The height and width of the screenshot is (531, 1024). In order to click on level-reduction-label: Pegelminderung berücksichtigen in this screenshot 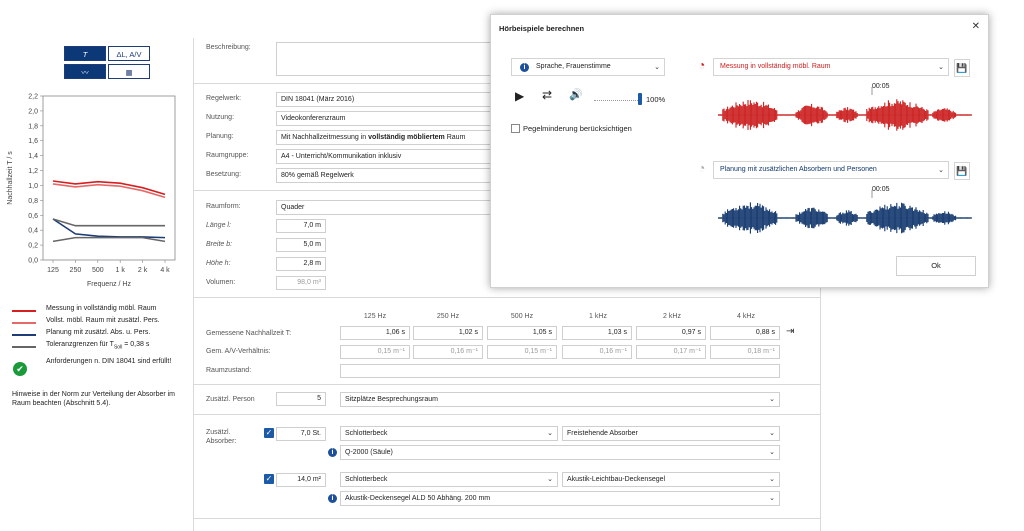, I will do `click(577, 128)`.